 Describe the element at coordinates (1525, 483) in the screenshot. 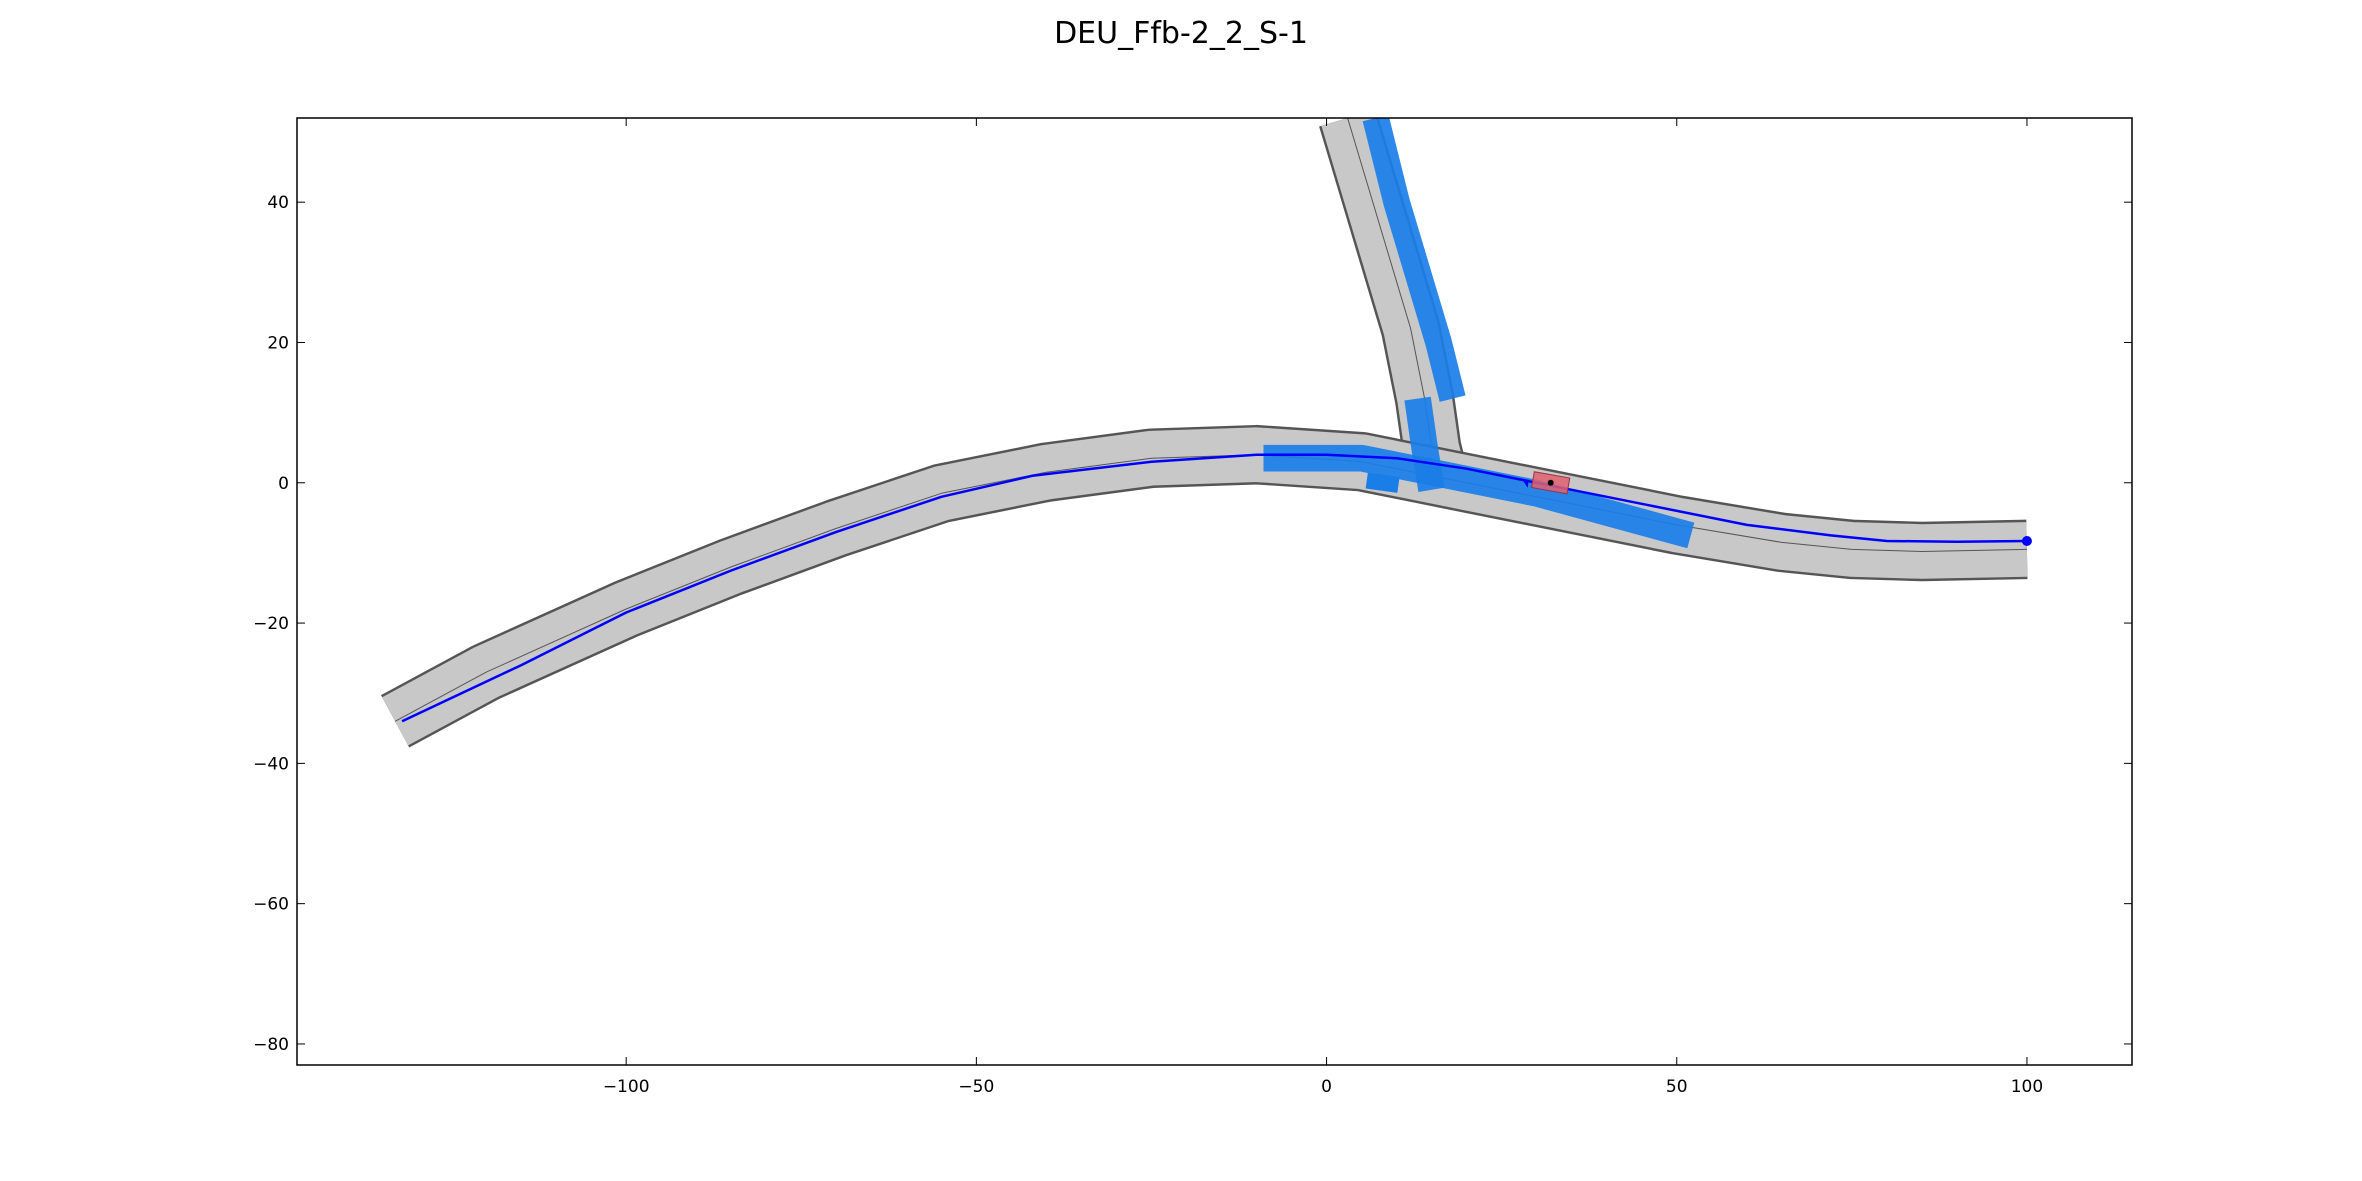

I see `ego-heading-arrow` at that location.